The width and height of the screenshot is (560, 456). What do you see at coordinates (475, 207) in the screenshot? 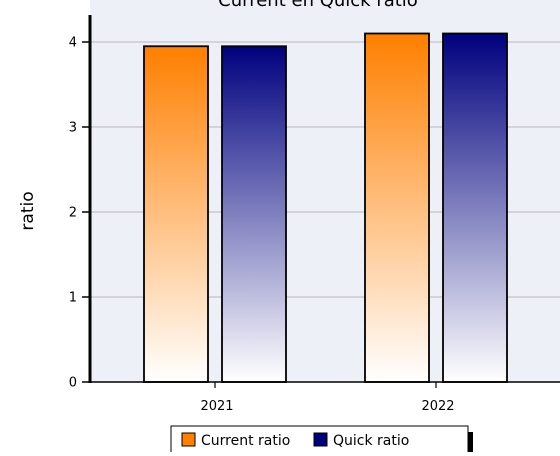
I see `bar-quick-ratio-2022` at bounding box center [475, 207].